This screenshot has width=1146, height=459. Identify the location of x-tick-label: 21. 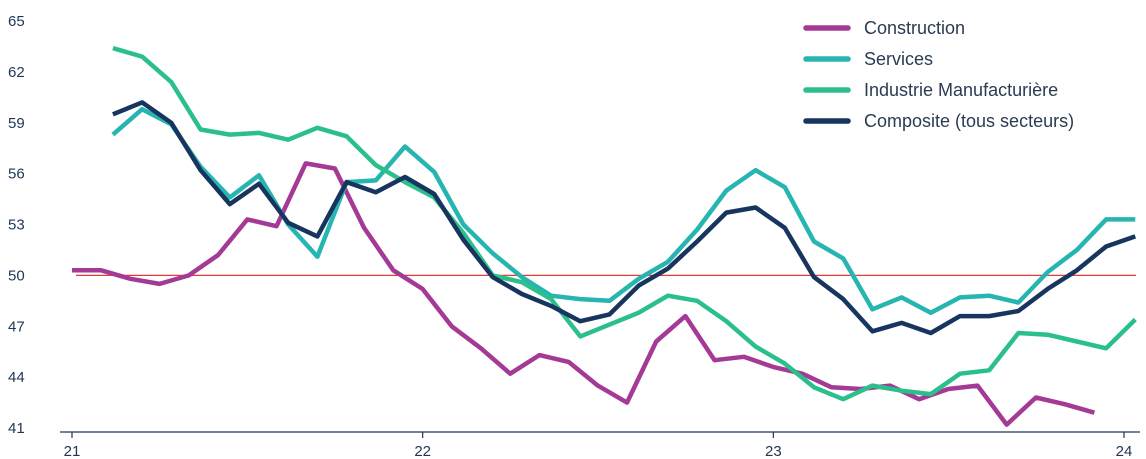
(72, 451).